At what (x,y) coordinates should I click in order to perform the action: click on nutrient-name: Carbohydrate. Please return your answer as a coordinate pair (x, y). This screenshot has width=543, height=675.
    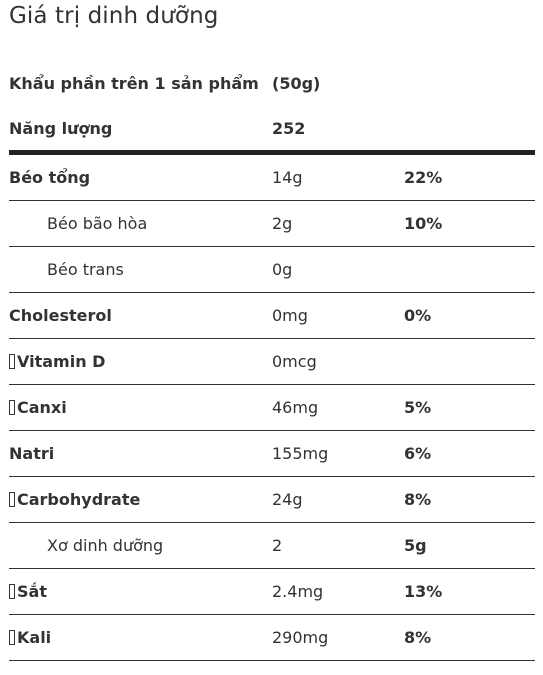
    Looking at the image, I should click on (140, 499).